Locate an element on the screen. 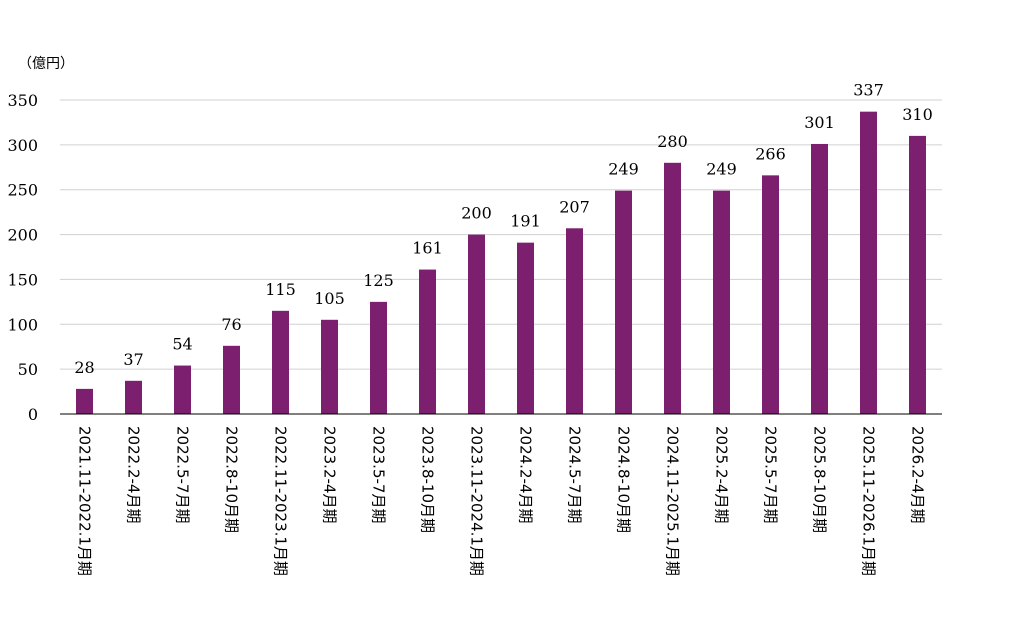 This screenshot has height=635, width=1029. y-axis-ticks: 0 50 100 150 200 250 300 350 is located at coordinates (22, 257).